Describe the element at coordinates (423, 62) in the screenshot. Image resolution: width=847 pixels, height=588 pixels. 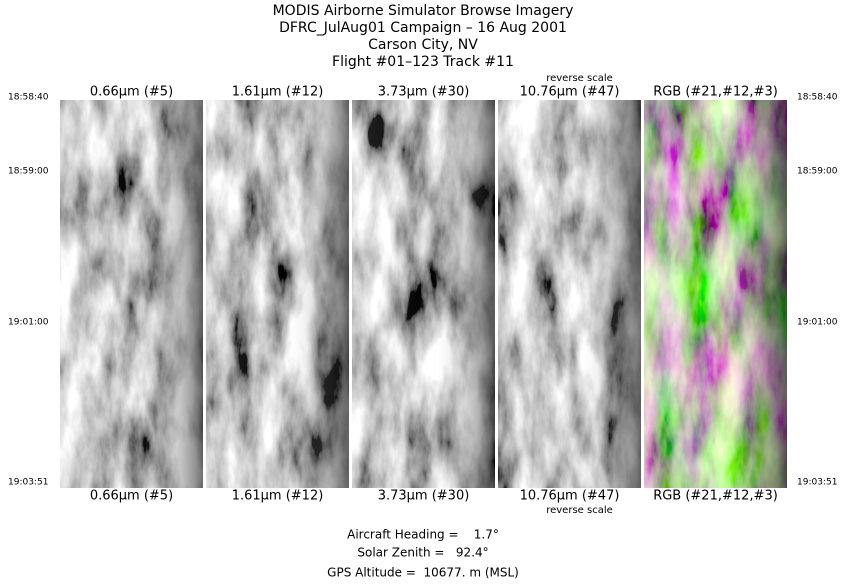
I see `title-line: Flight #01–123 Track #11` at that location.